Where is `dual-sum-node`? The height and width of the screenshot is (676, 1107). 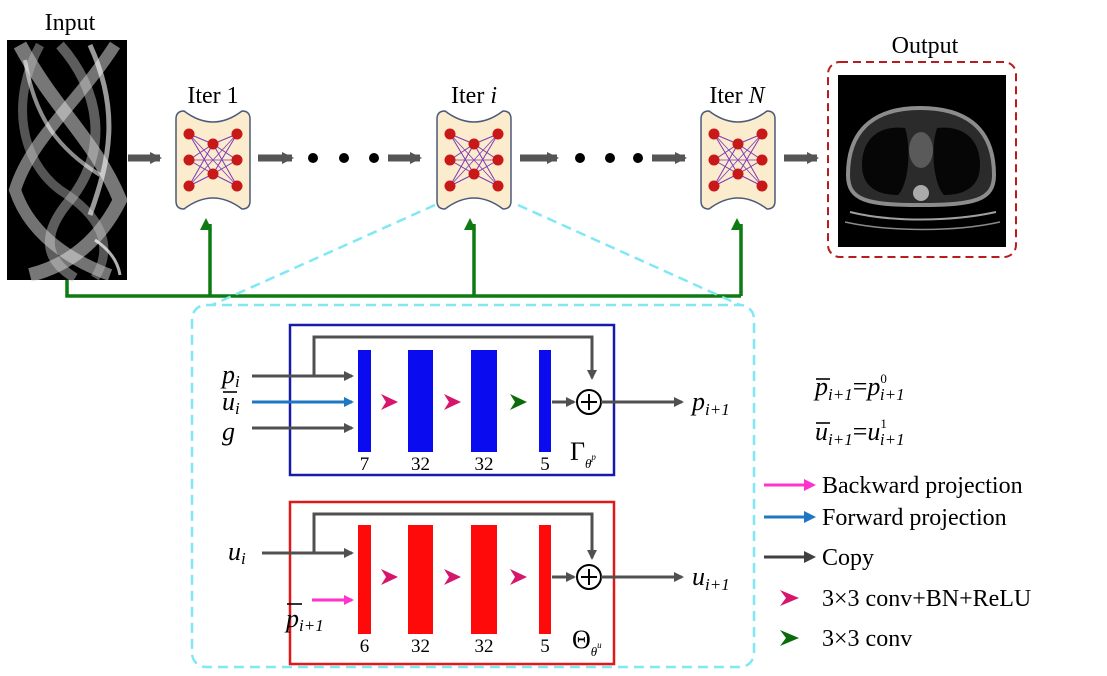
dual-sum-node is located at coordinates (618, 402).